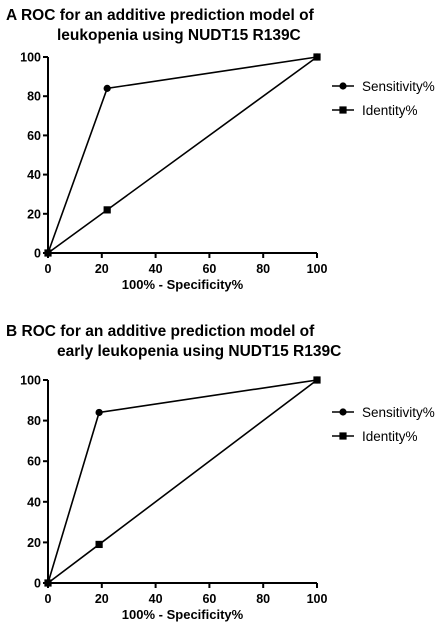  What do you see at coordinates (12, 331) in the screenshot?
I see `panel-letter: B` at bounding box center [12, 331].